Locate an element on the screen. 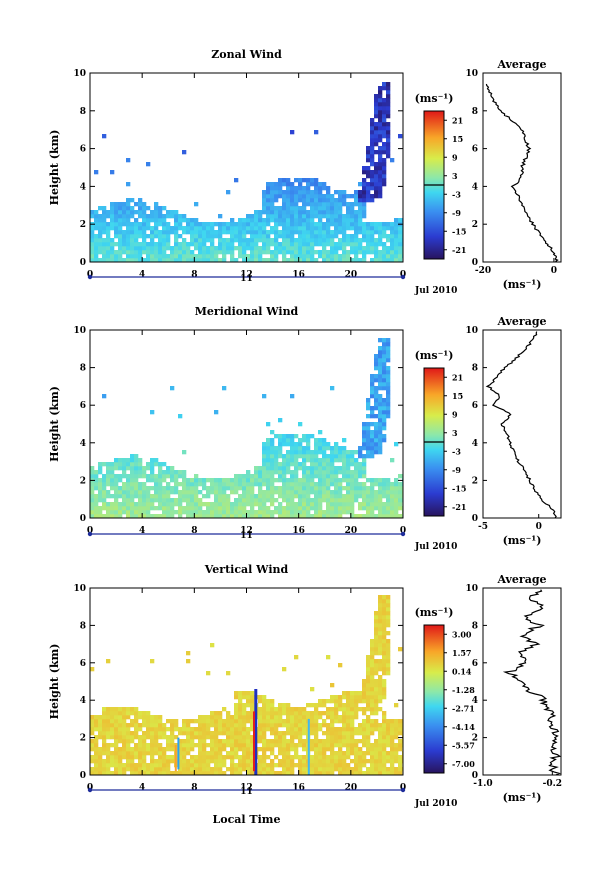 The image size is (616, 873). colorbar-tick-label: 15 is located at coordinates (457, 396).